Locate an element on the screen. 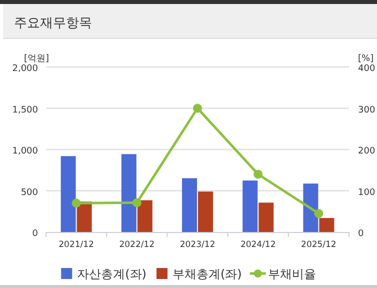 The image size is (377, 288). y2-axis-title: [%] is located at coordinates (366, 59).